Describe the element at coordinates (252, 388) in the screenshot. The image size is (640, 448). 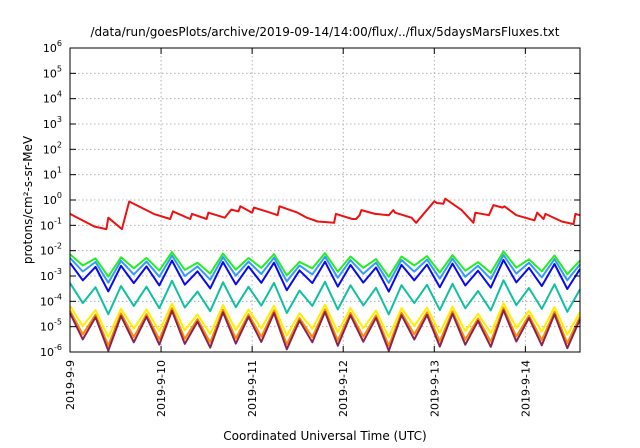
I see `x-tick-label: 2019-9-11` at that location.